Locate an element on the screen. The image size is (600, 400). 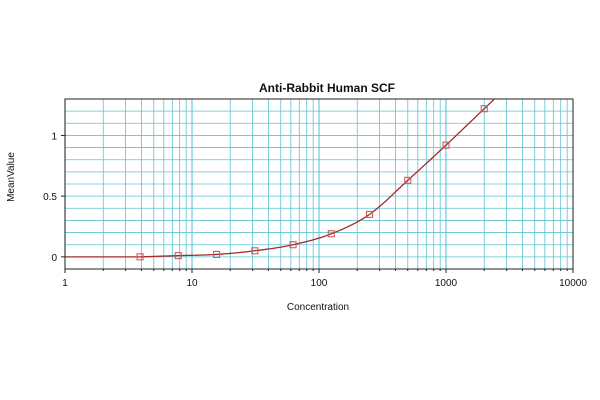
x-tick-label: 10000 is located at coordinates (573, 283).